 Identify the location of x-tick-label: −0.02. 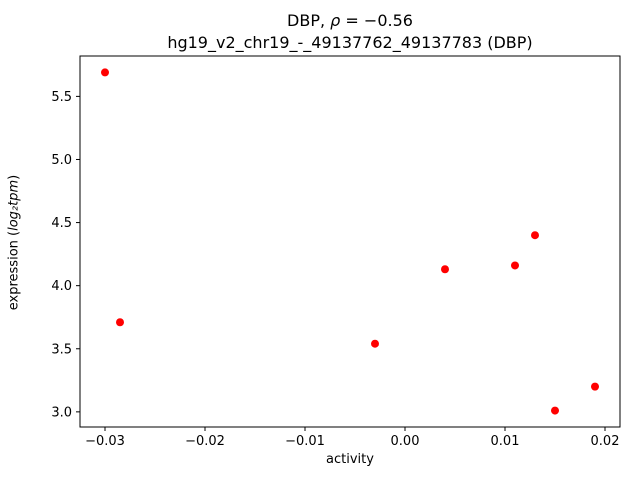
(205, 441).